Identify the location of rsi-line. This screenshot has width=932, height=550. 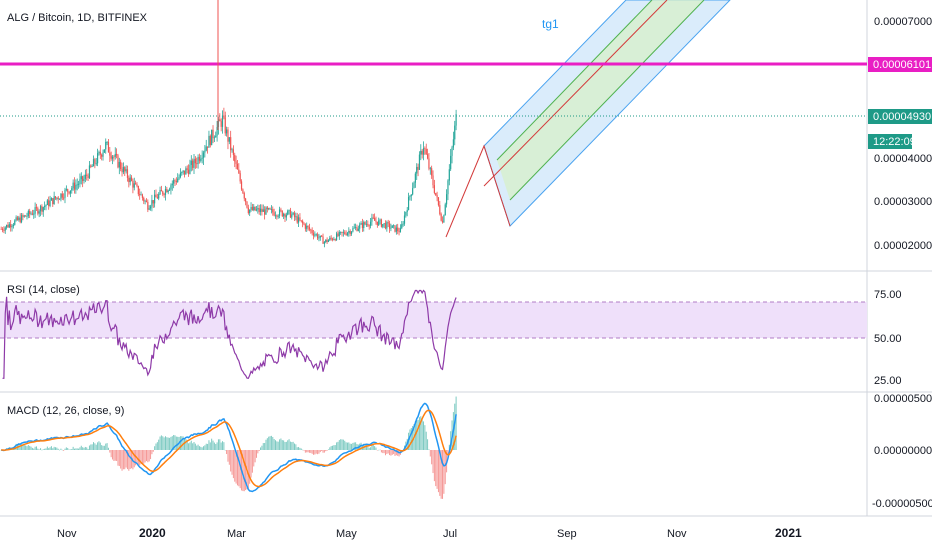
(229, 334).